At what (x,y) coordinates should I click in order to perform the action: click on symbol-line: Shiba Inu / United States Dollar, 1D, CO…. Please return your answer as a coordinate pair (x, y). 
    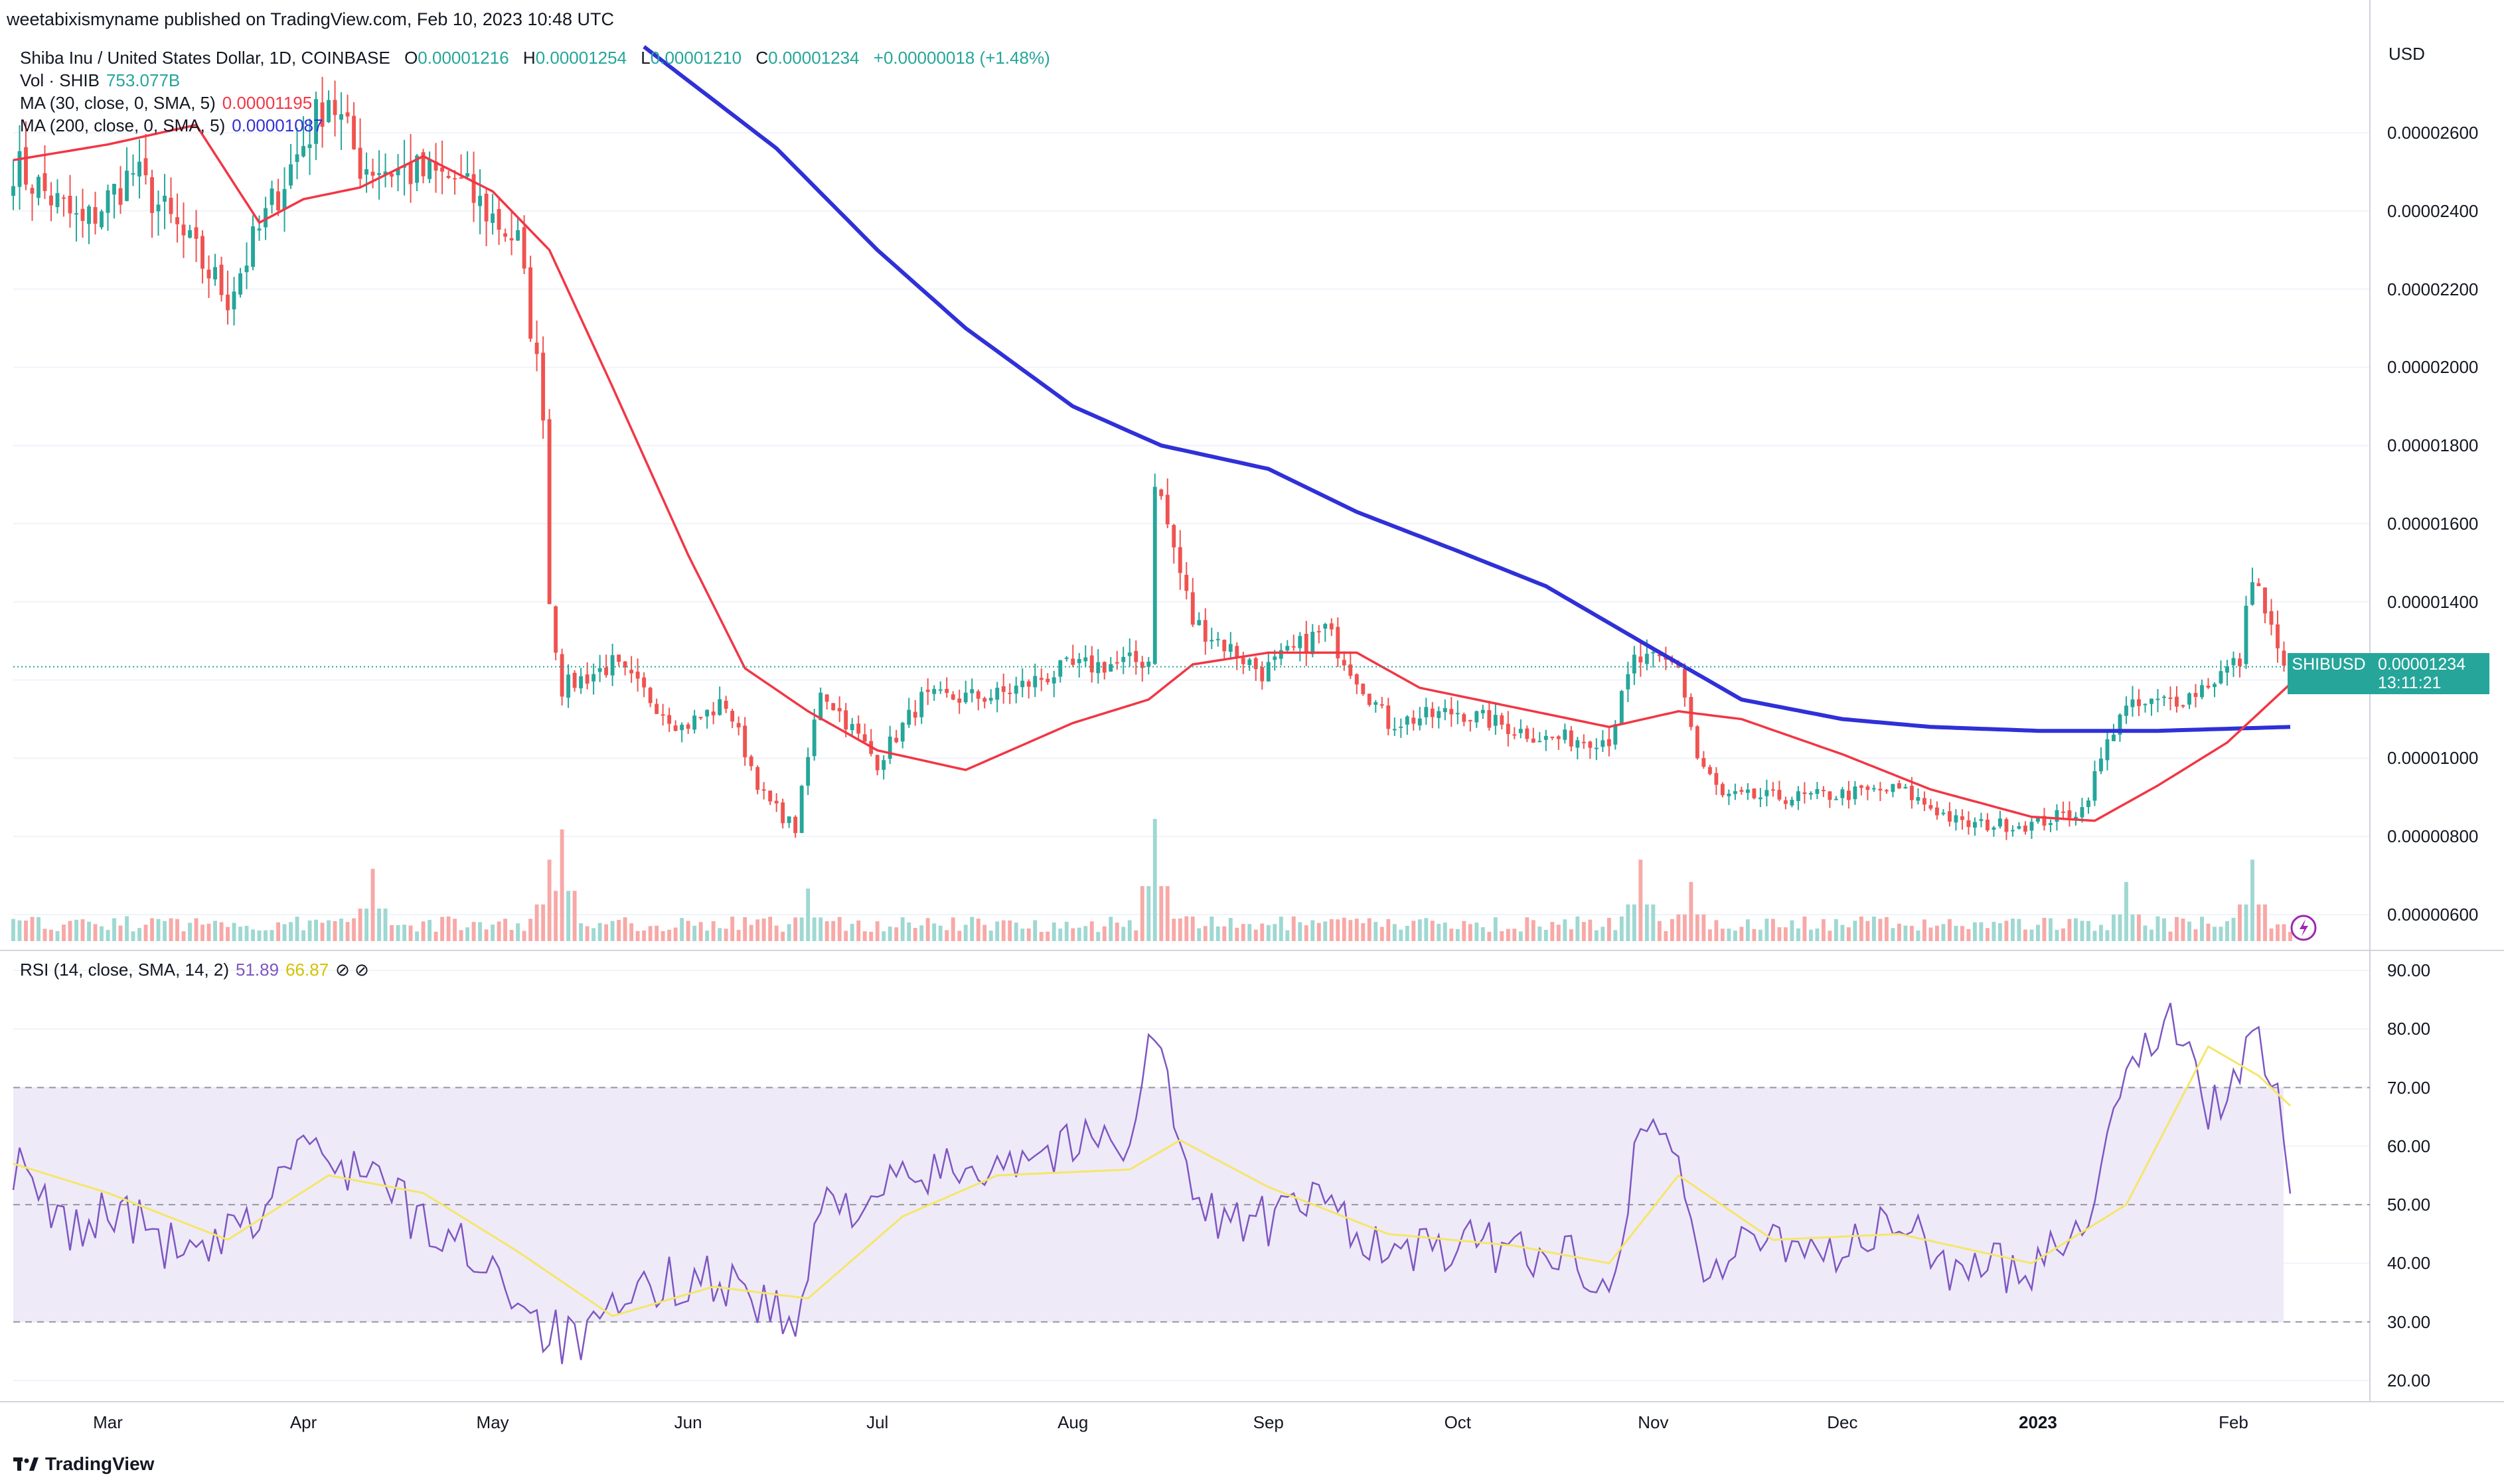
    Looking at the image, I should click on (205, 58).